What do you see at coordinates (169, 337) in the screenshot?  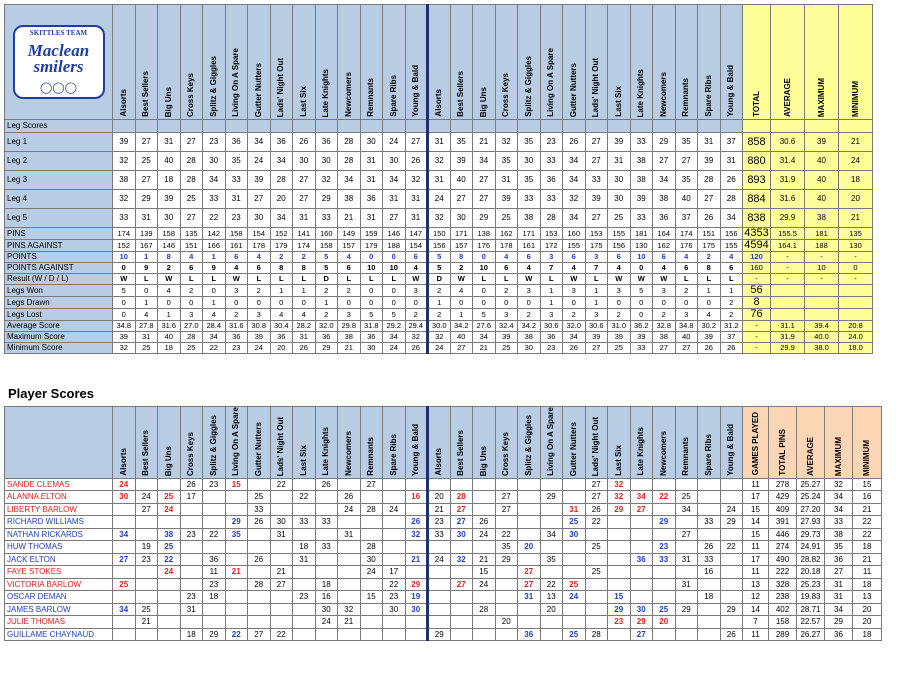 I see `score-cell: 40` at bounding box center [169, 337].